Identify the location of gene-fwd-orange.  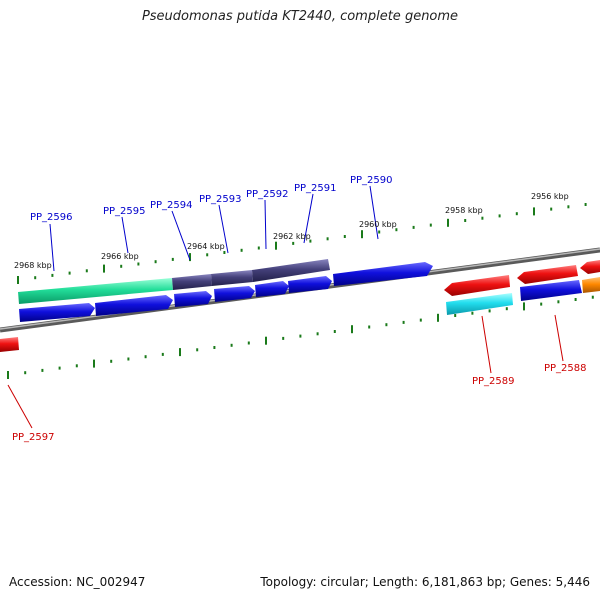
(591, 285).